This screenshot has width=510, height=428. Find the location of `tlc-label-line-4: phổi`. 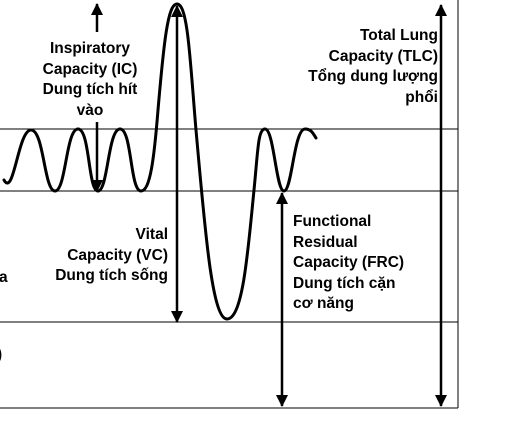

tlc-label-line-4: phổi is located at coordinates (421, 97).